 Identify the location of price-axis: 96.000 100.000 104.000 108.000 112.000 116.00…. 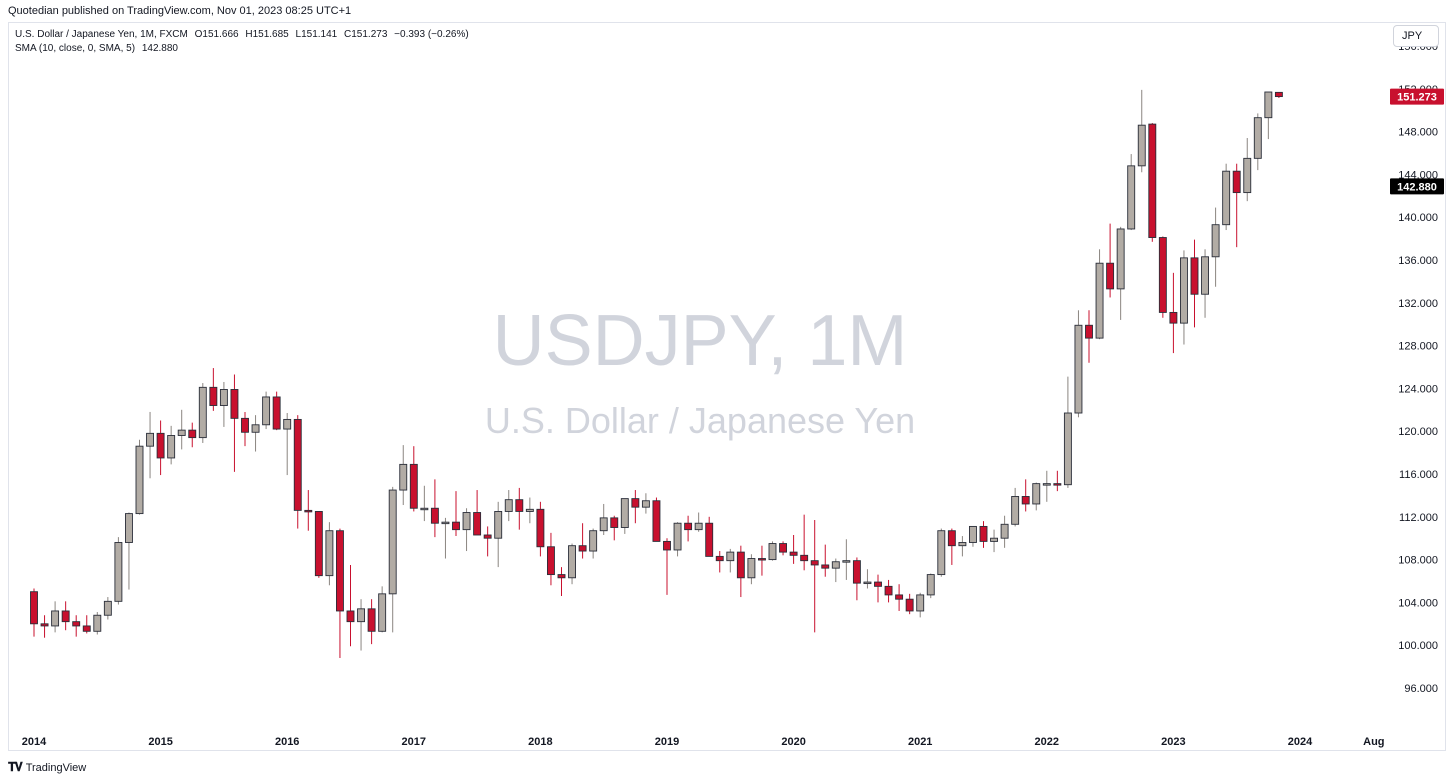
(1418, 368).